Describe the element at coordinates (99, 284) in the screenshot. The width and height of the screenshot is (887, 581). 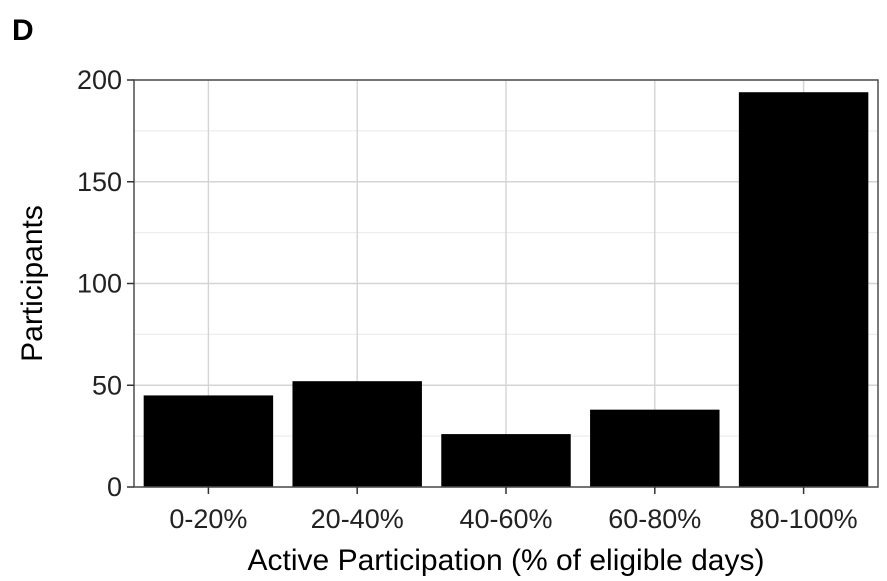
I see `y-tick-label: 100` at that location.